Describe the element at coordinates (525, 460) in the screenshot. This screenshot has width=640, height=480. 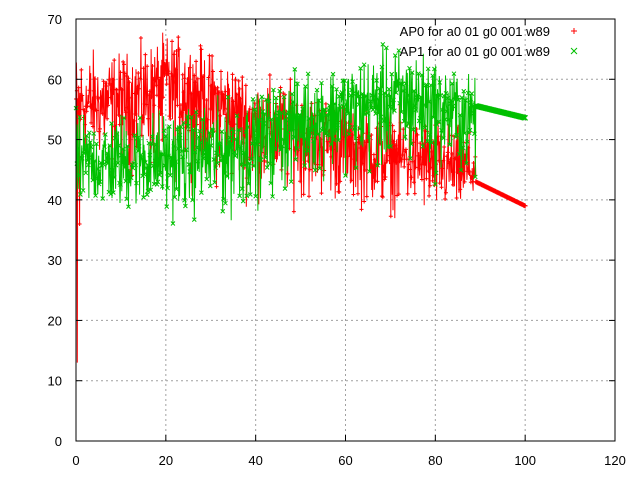
I see `x-tick-label: 100` at that location.